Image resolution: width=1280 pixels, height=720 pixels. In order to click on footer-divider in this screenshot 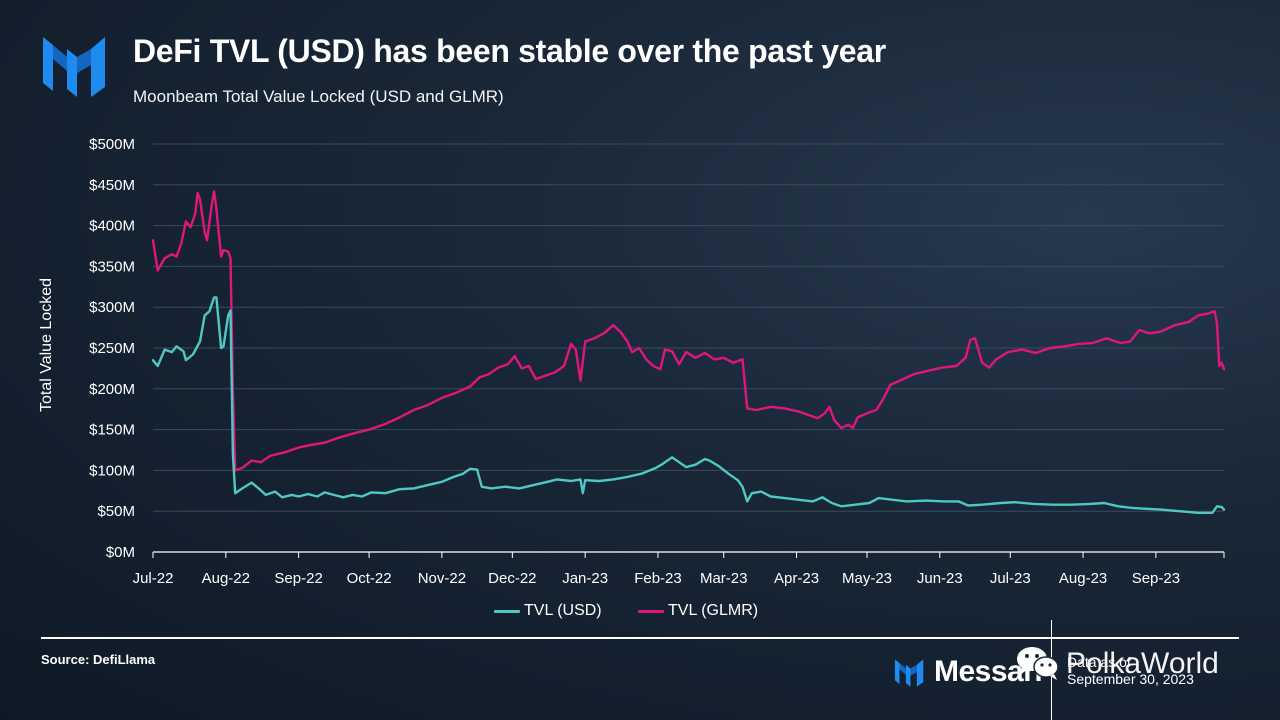, I will do `click(640, 638)`.